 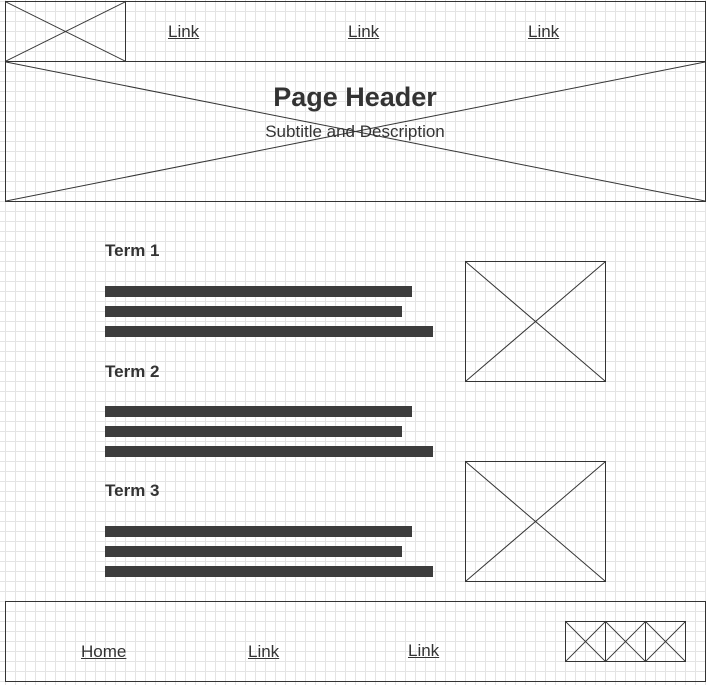 What do you see at coordinates (132, 371) in the screenshot?
I see `term-2-label: Term 2` at bounding box center [132, 371].